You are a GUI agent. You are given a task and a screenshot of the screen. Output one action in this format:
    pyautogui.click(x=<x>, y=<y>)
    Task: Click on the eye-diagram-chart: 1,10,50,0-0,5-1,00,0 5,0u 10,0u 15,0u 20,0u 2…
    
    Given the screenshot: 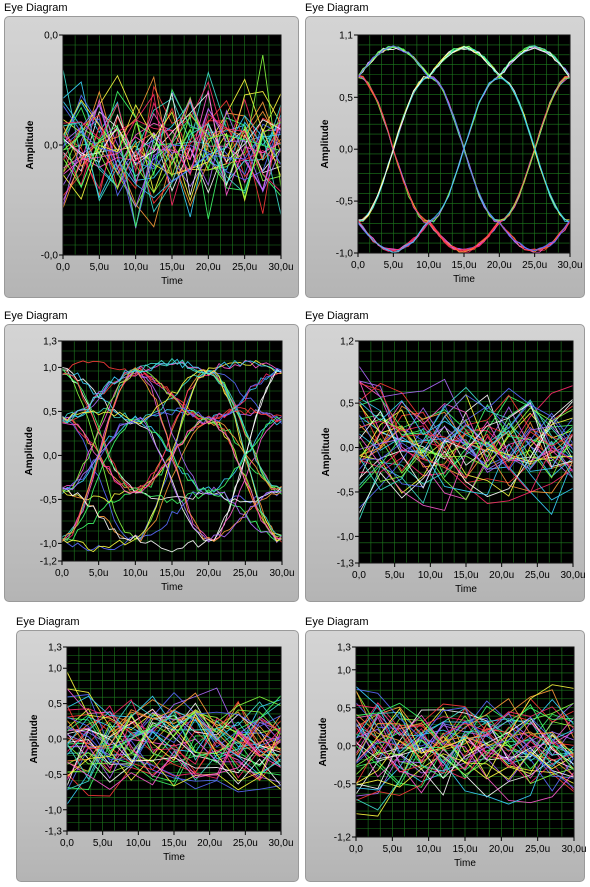 What is the action you would take?
    pyautogui.click(x=451, y=158)
    